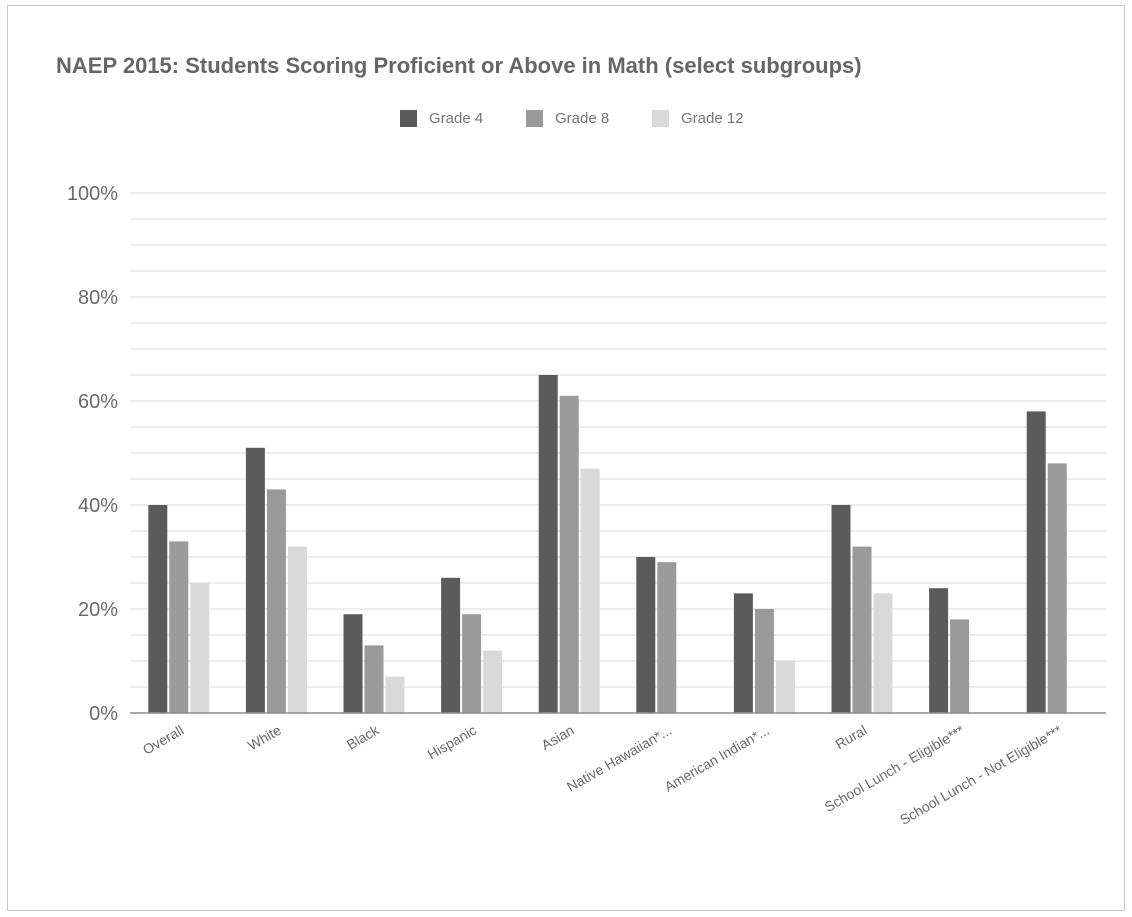 Image resolution: width=1132 pixels, height=917 pixels. Describe the element at coordinates (557, 737) in the screenshot. I see `x-tick-label: Asian` at that location.